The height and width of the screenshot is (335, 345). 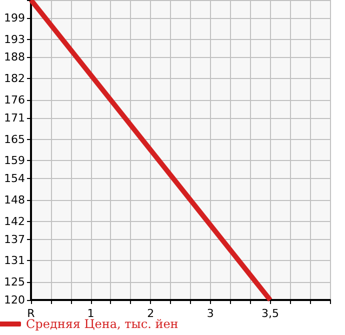 I want to click on y-tick-label: 148, so click(x=14, y=200).